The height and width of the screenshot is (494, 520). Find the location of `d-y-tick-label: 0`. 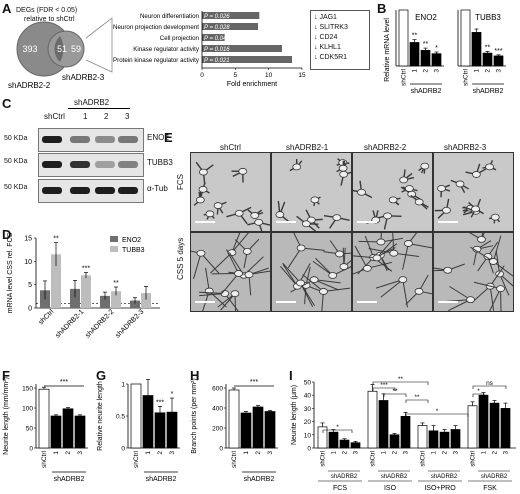

d-y-tick-label: 0 is located at coordinates (30, 309).